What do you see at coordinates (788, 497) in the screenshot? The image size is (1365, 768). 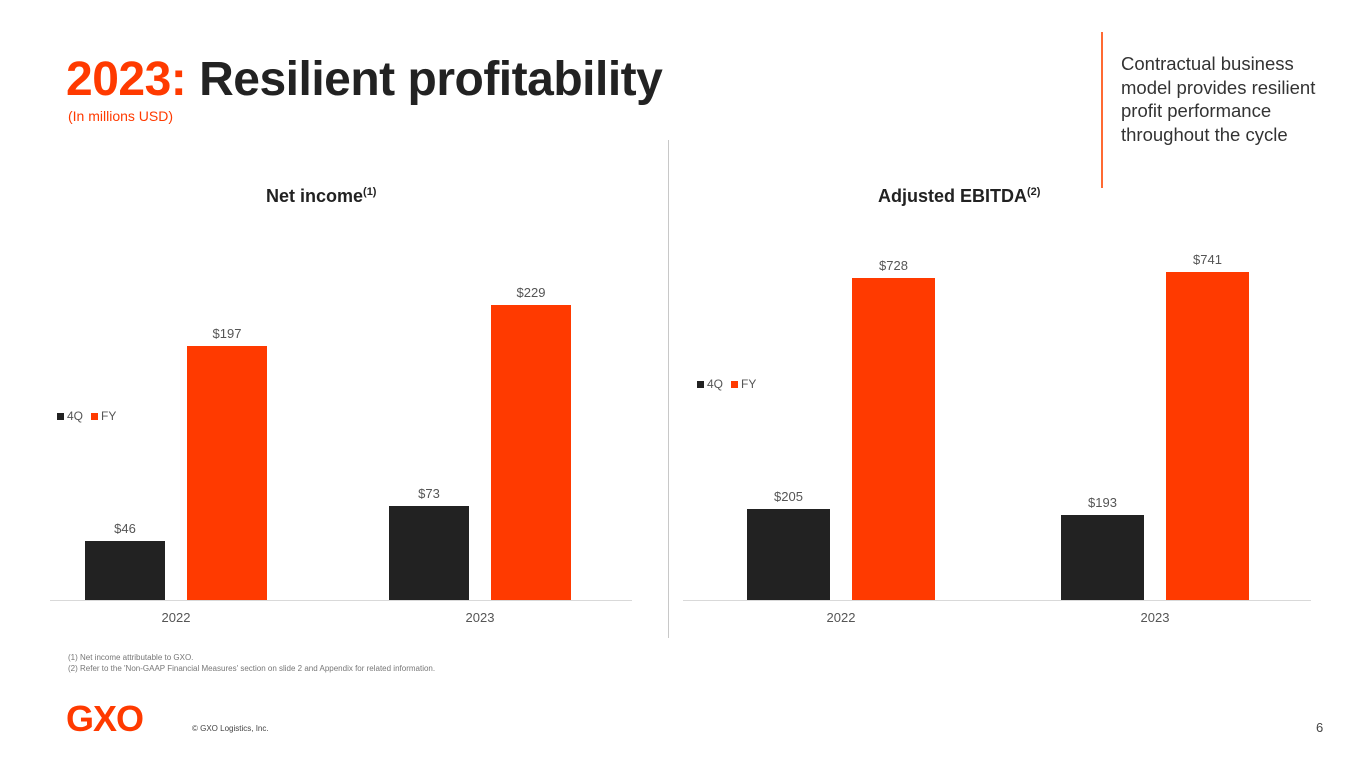 I see `data-label: $205` at bounding box center [788, 497].